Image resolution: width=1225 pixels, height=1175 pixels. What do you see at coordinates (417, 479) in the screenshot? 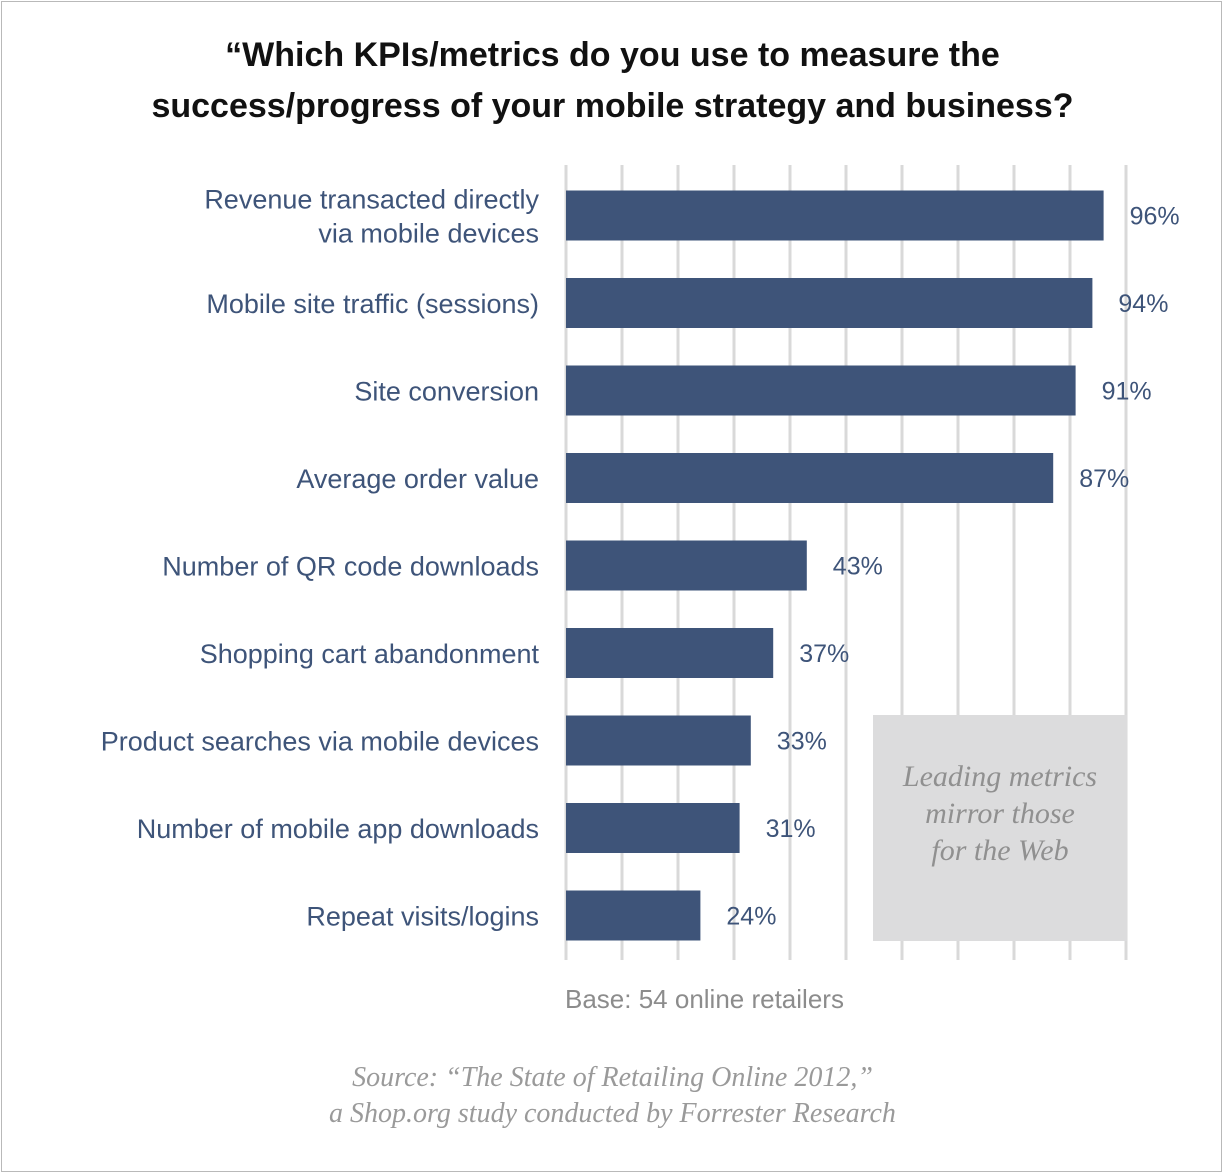
I see `category-label: Average order value` at bounding box center [417, 479].